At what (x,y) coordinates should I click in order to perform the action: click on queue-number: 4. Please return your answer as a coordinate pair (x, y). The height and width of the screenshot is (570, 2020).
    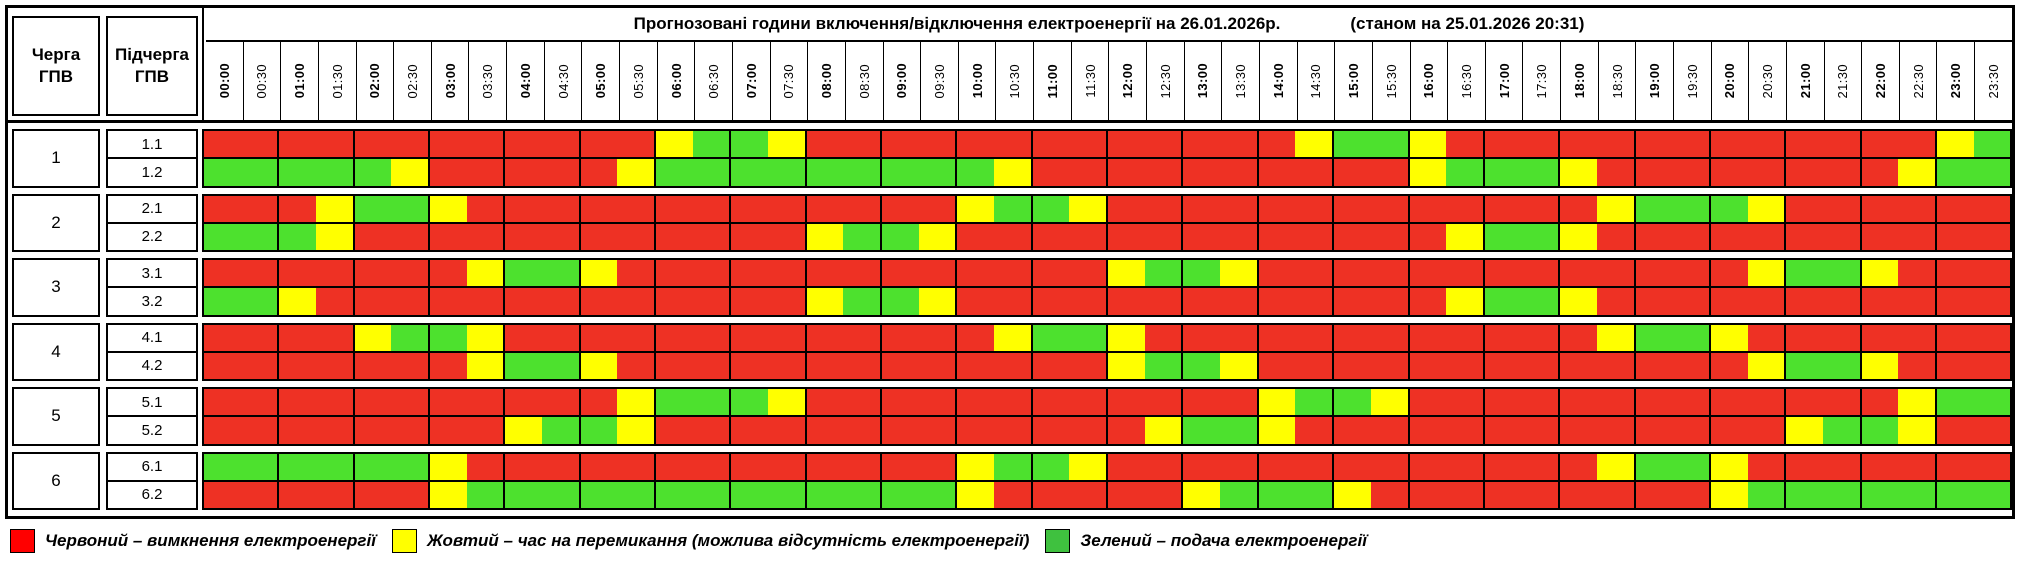
    Looking at the image, I should click on (56, 351).